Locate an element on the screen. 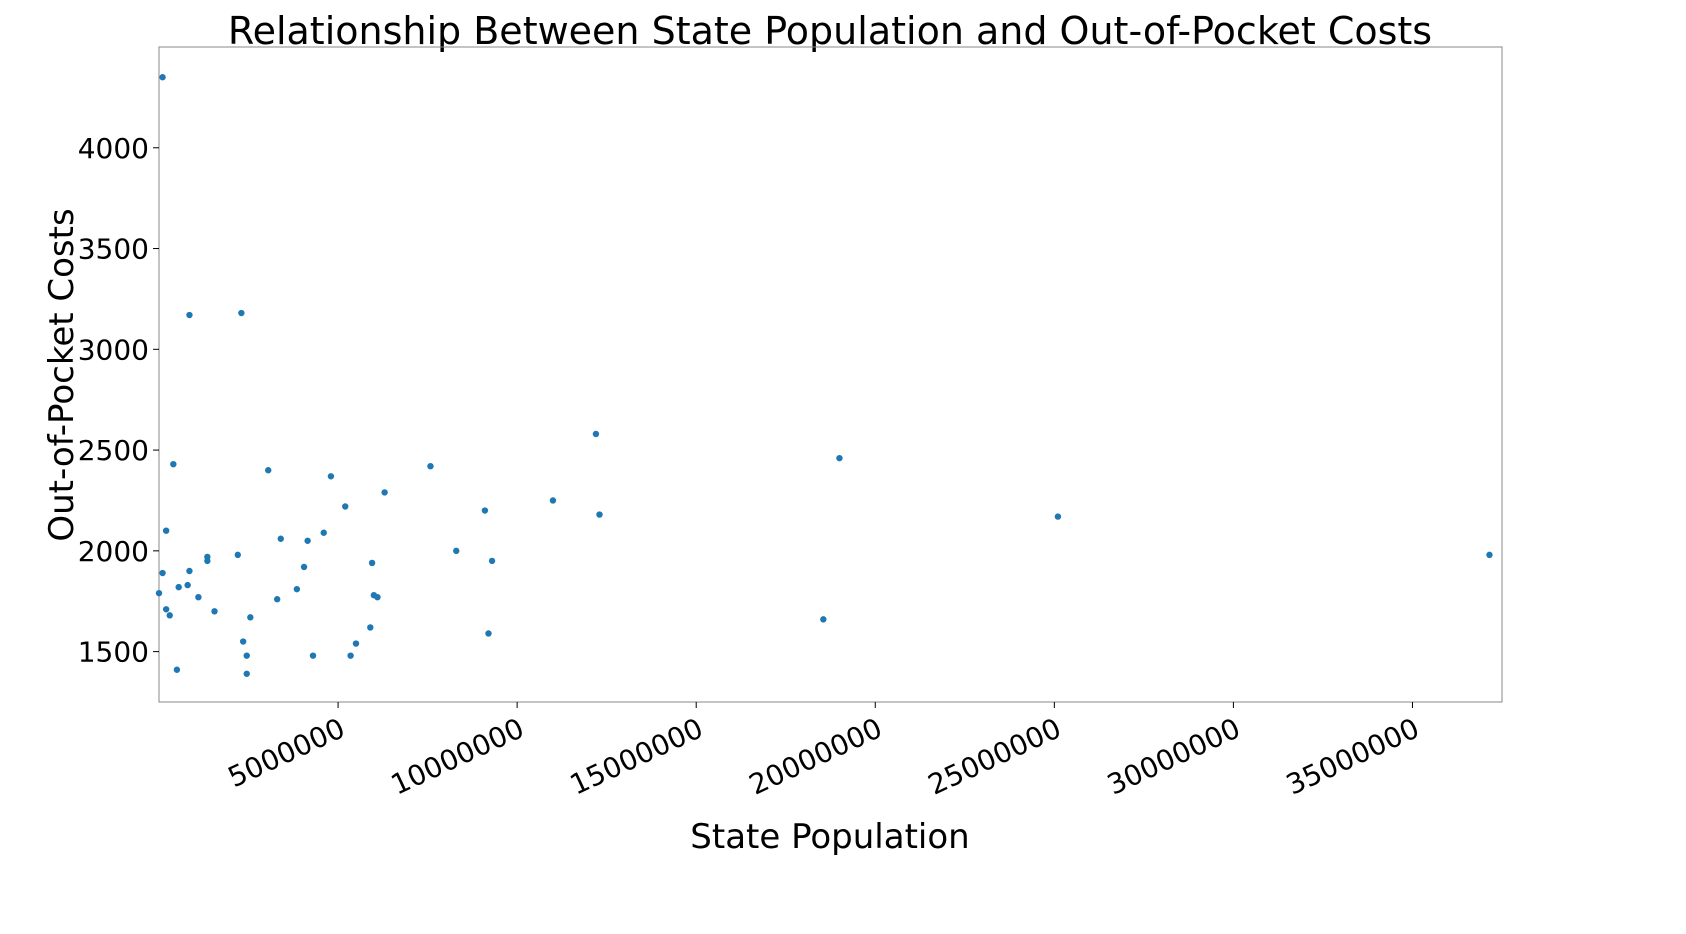 The height and width of the screenshot is (934, 1686). y-axis-ticks: 1500 2000 2500 3000 3500 4000 is located at coordinates (118, 400).